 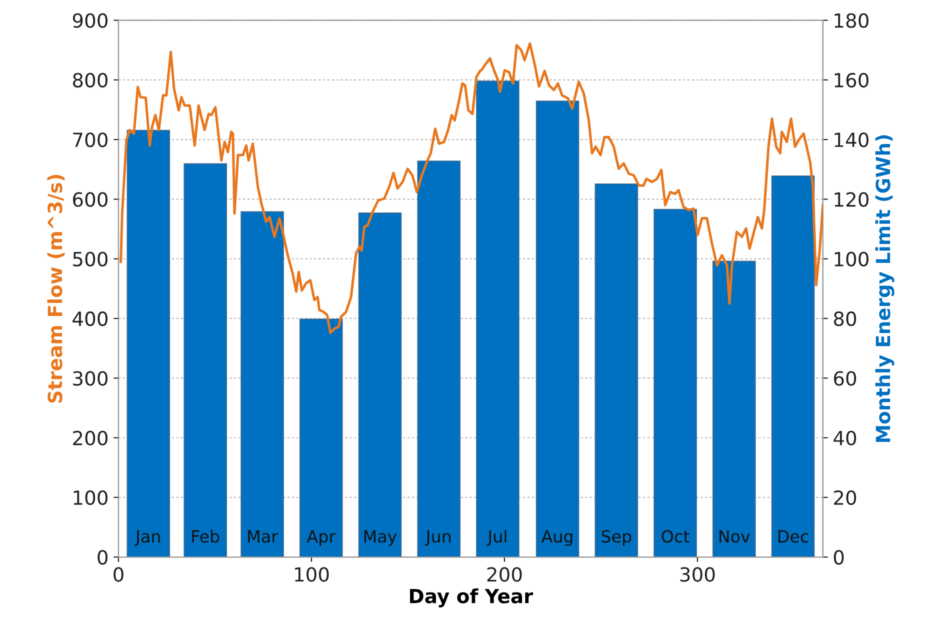 What do you see at coordinates (206, 536) in the screenshot?
I see `annotation: Feb` at bounding box center [206, 536].